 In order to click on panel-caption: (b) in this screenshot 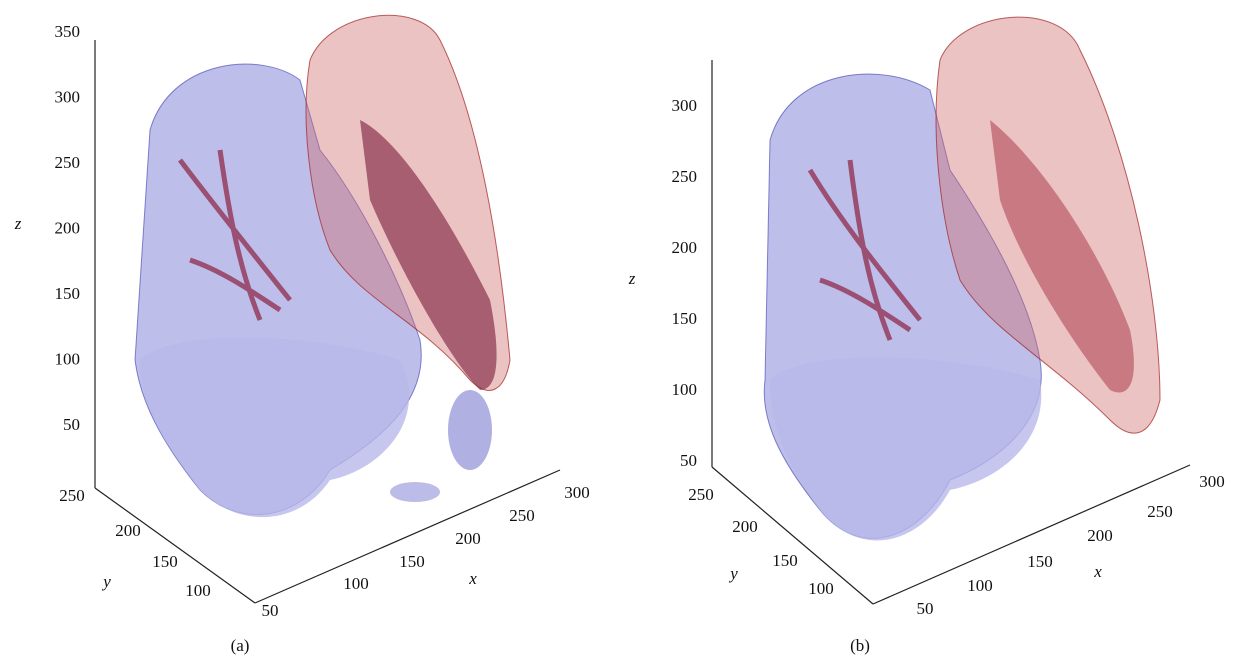, I will do `click(860, 645)`.